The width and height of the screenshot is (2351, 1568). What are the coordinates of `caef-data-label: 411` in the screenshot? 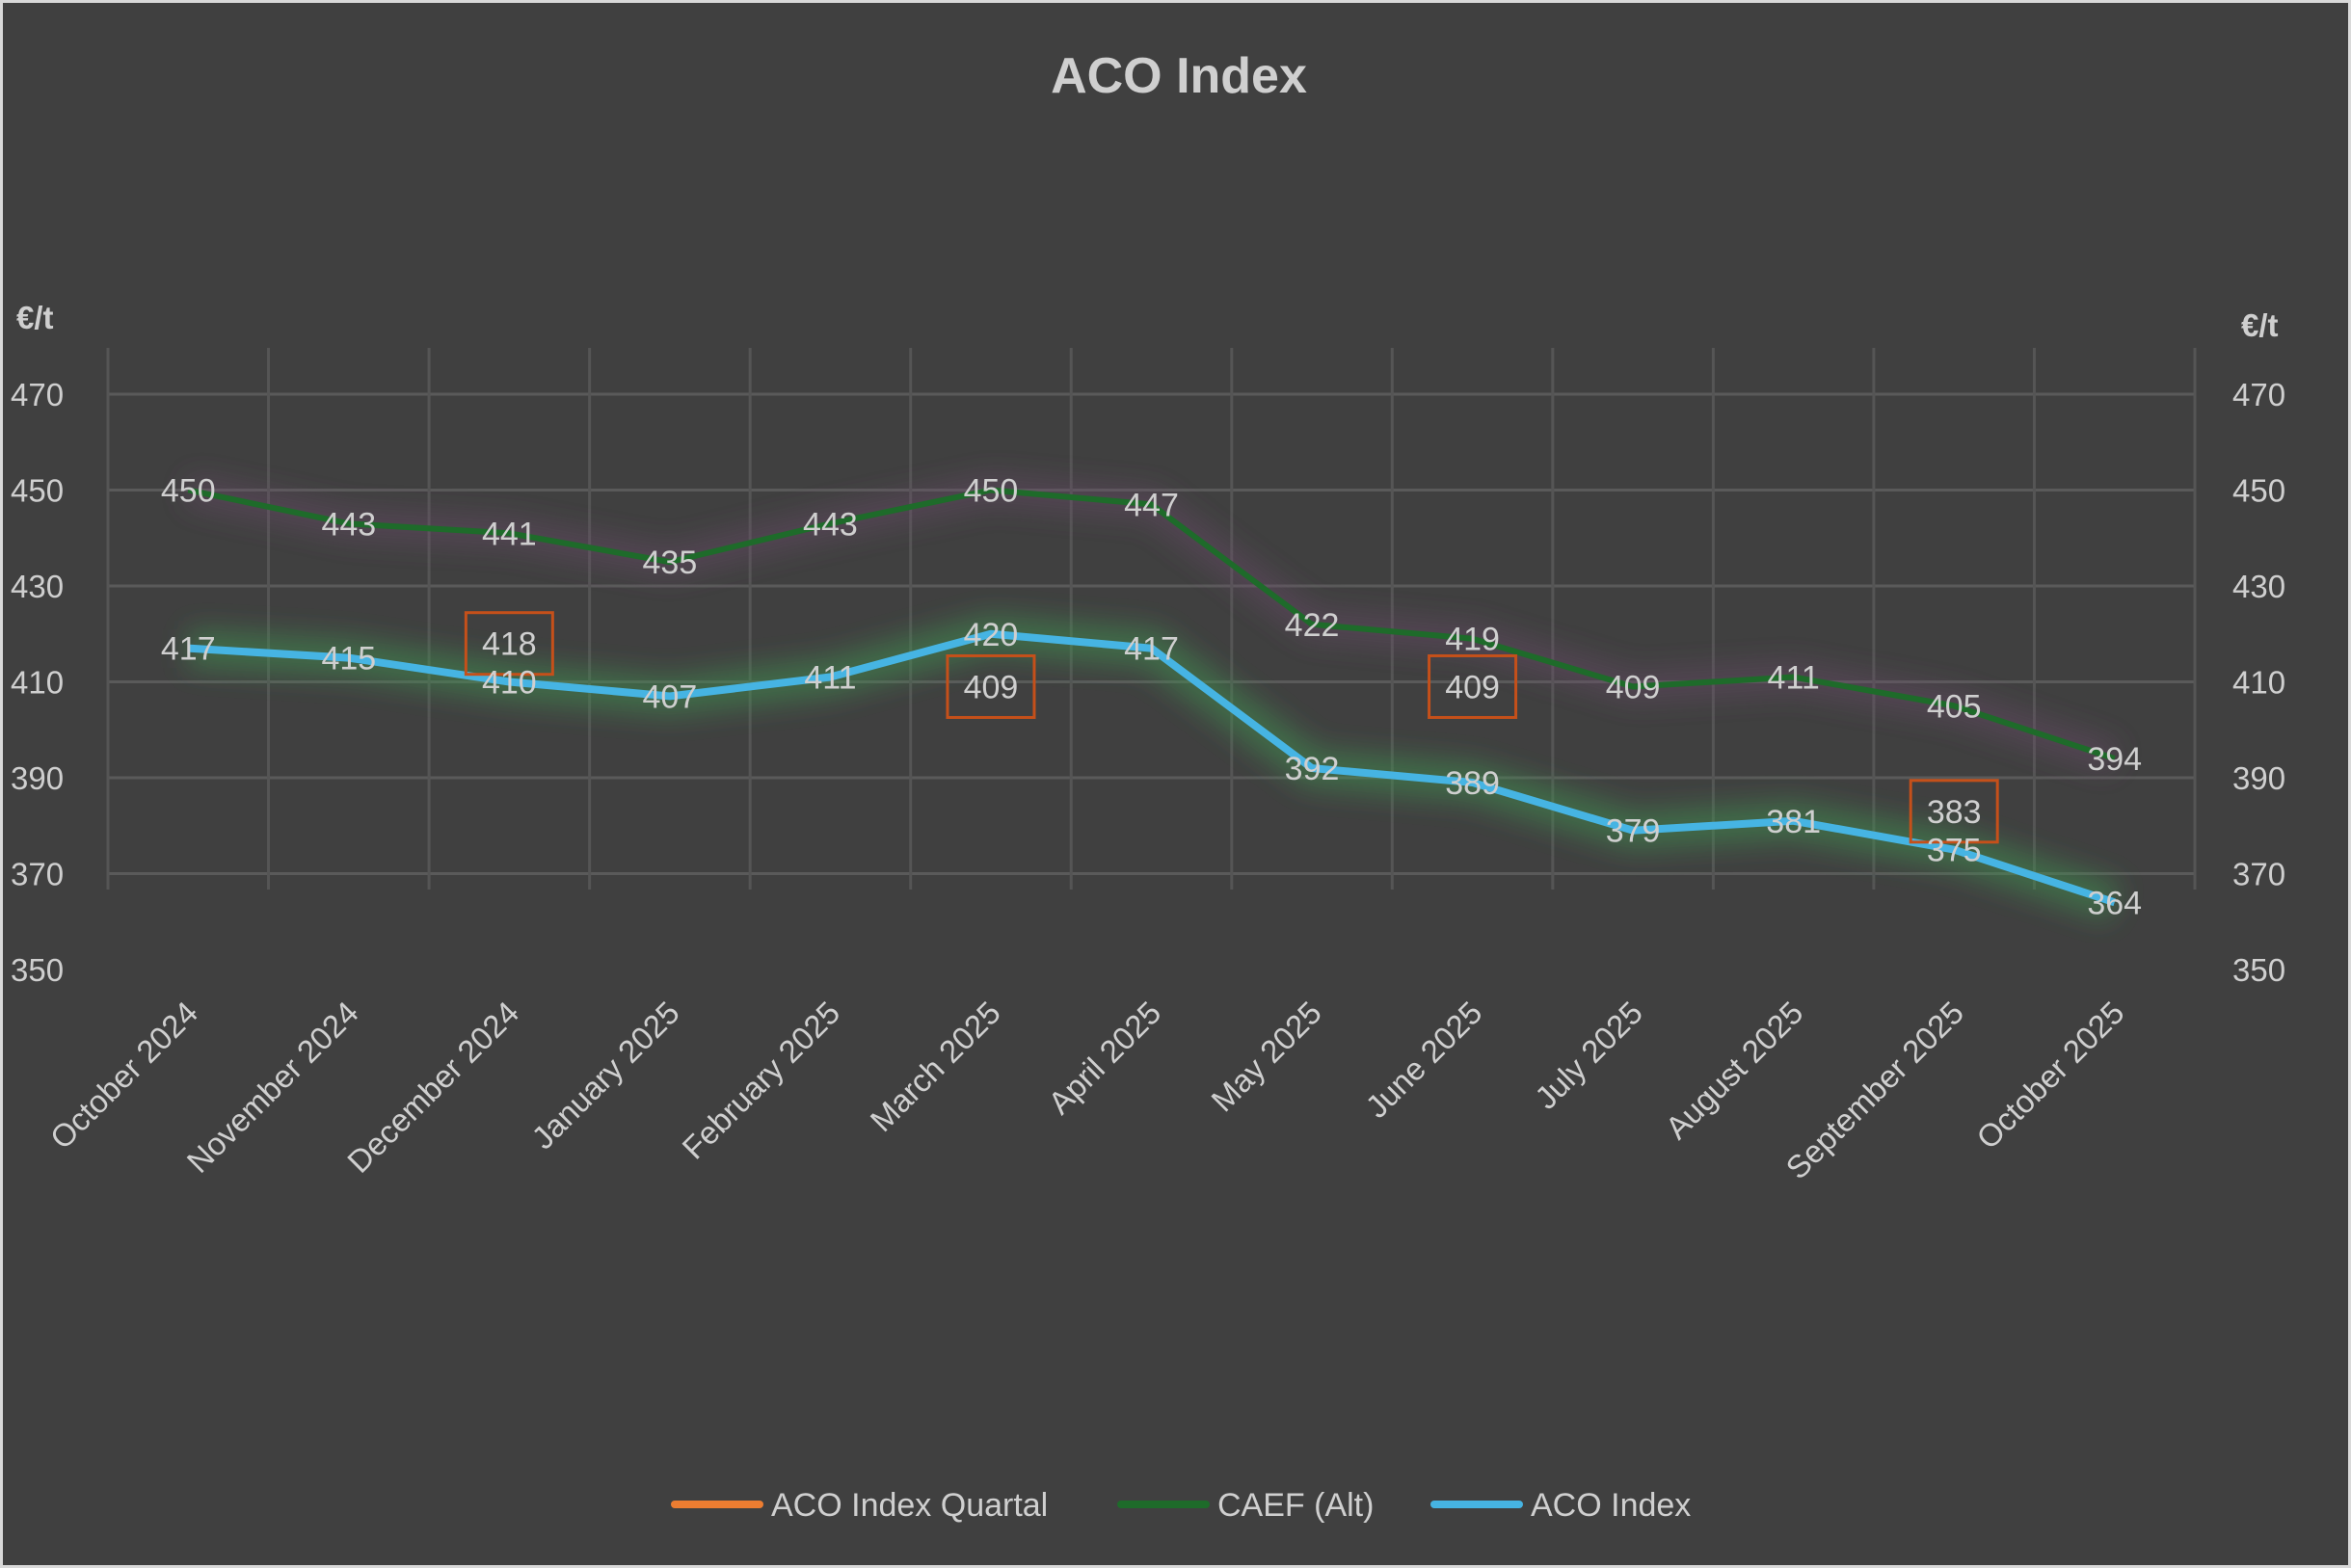 It's located at (1794, 678).